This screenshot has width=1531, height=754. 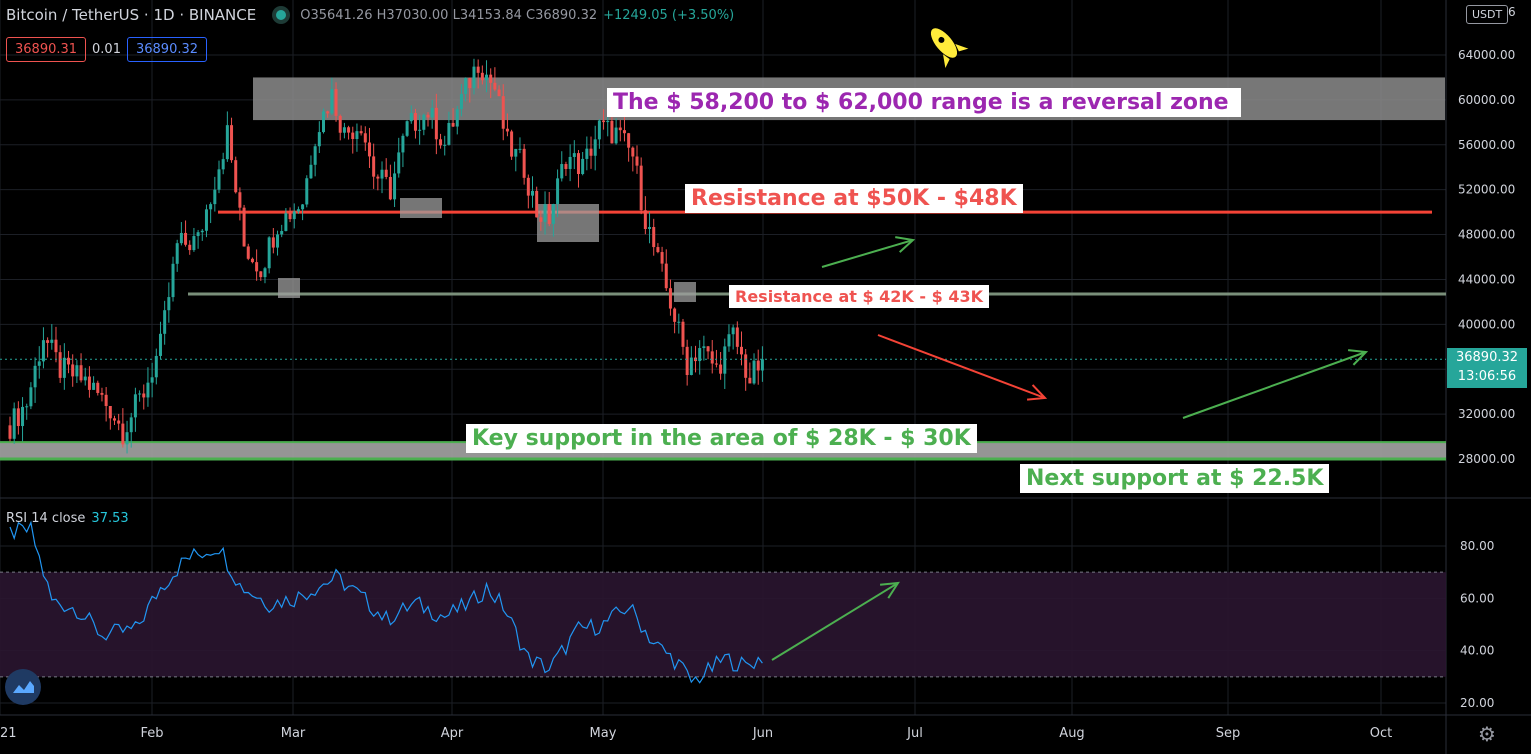 I want to click on rsi-value: 37.53, so click(x=110, y=518).